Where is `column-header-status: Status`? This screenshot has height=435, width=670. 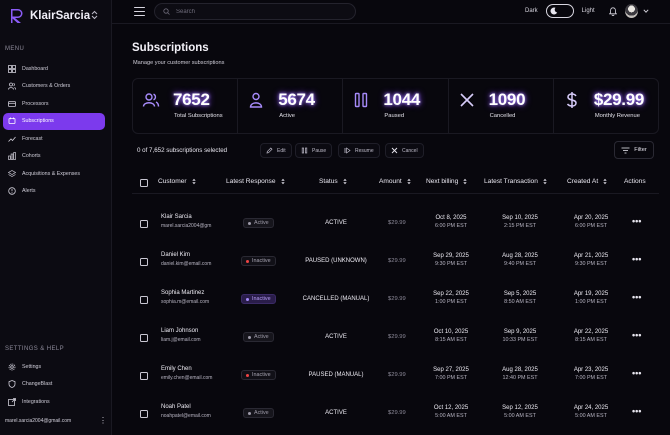 column-header-status: Status is located at coordinates (333, 181).